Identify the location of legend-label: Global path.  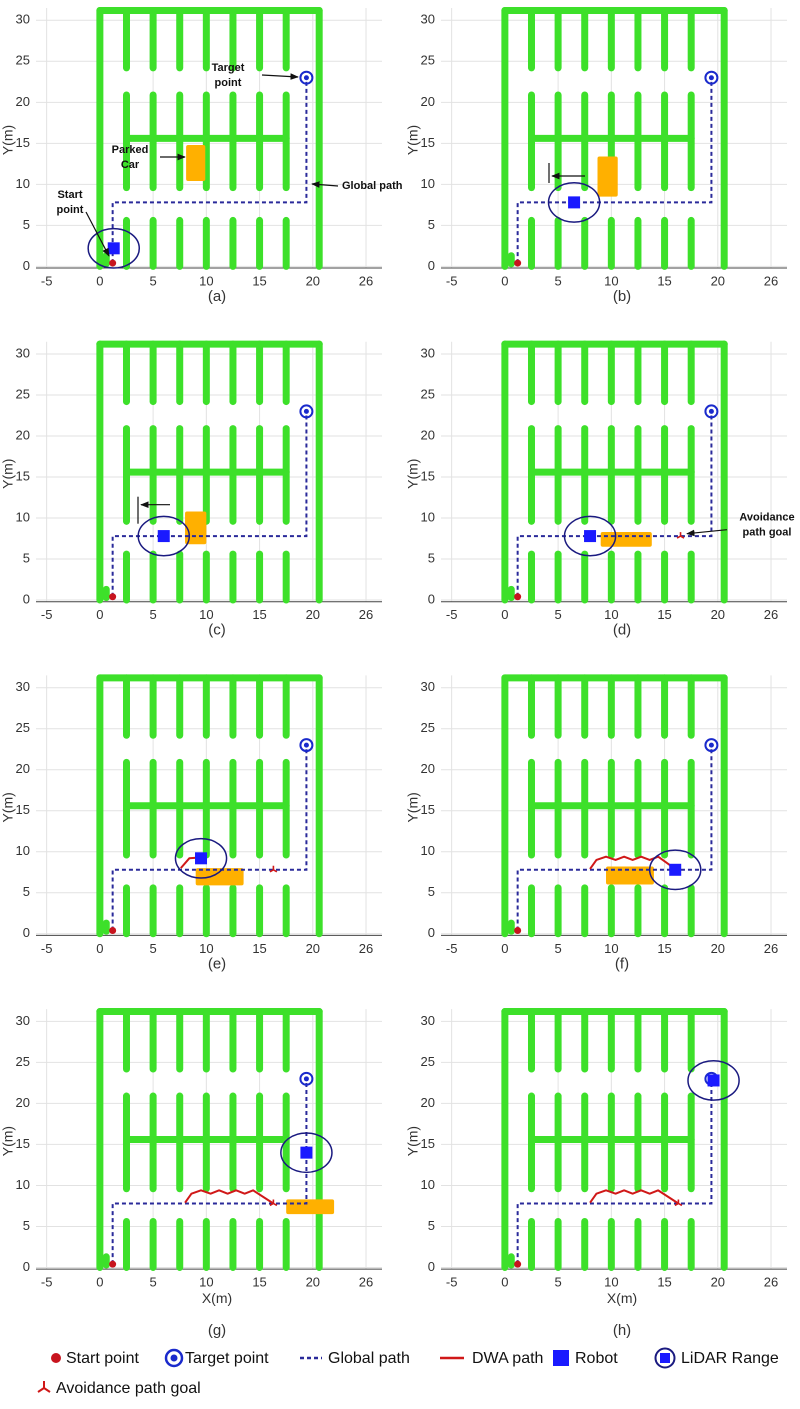
(369, 1358).